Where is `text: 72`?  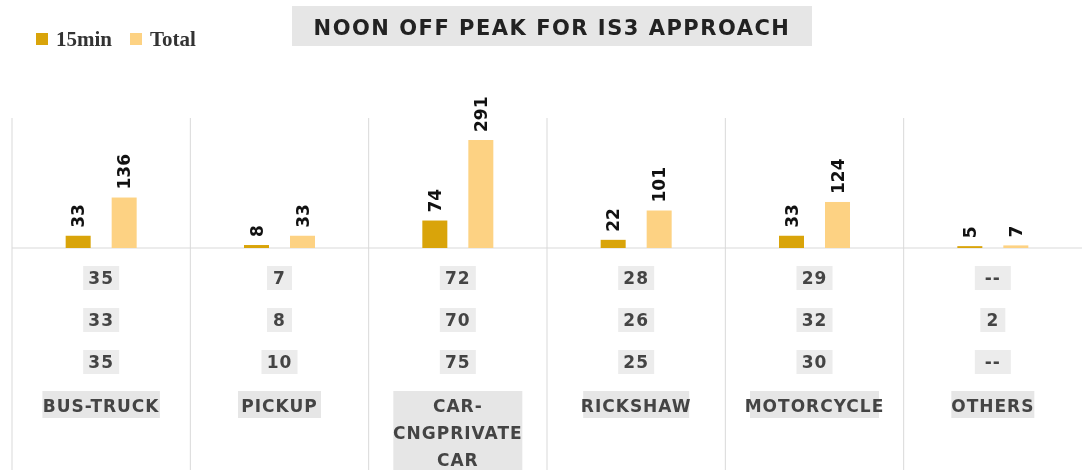 text: 72 is located at coordinates (458, 278).